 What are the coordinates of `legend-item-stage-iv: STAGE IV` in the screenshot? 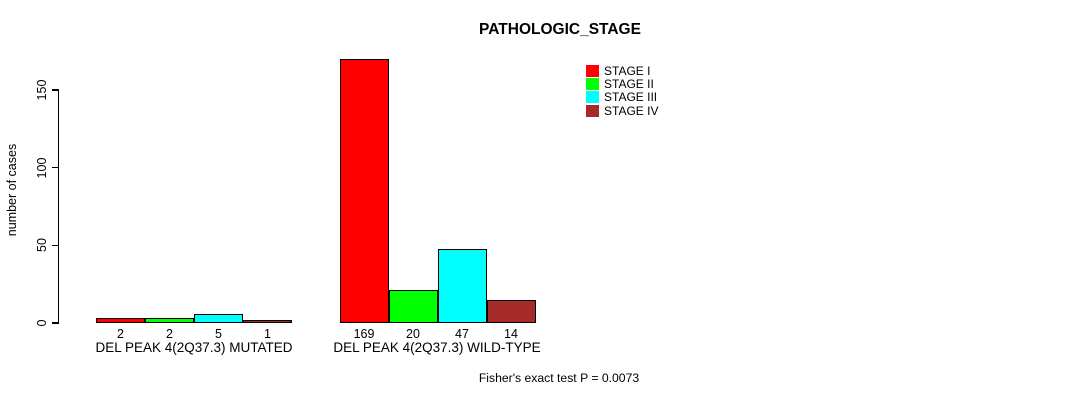 It's located at (622, 110).